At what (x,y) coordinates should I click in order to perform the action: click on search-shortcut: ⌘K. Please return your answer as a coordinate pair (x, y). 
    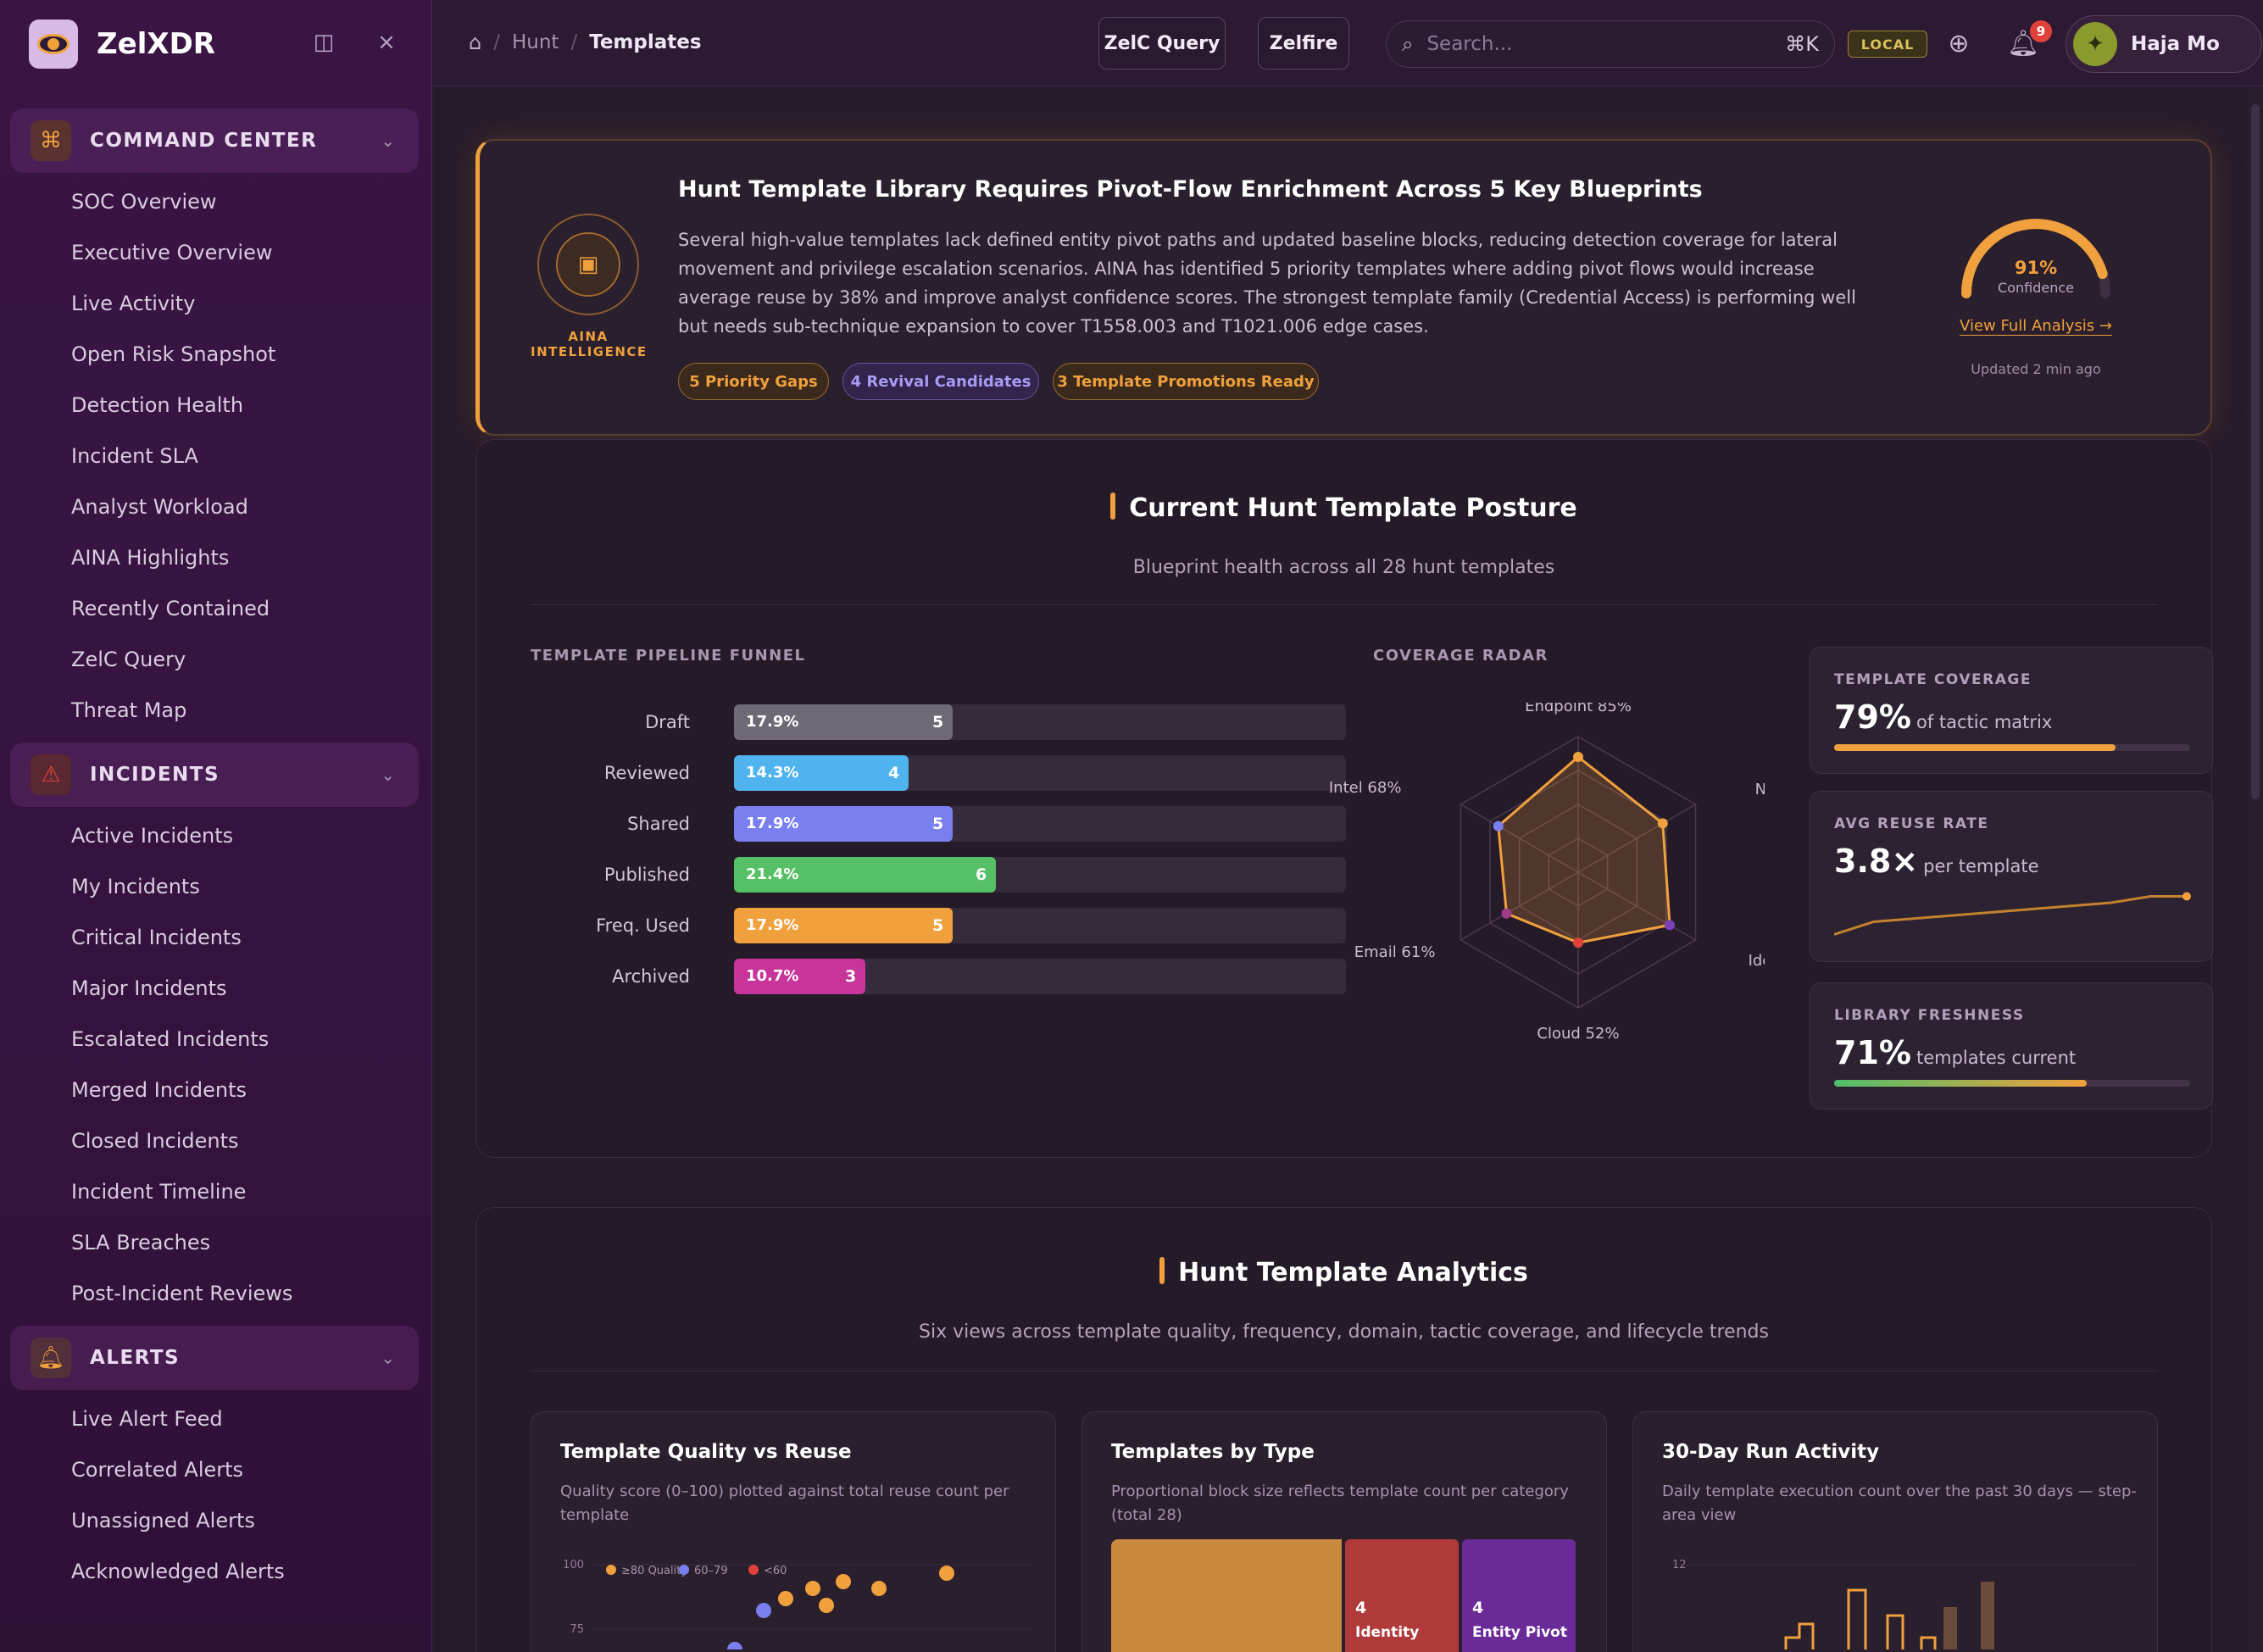
    Looking at the image, I should click on (1802, 44).